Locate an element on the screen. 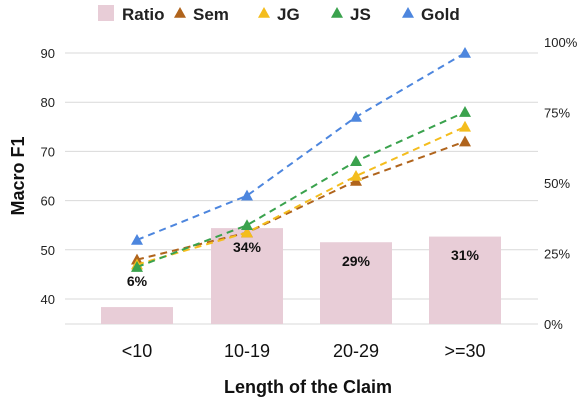 This screenshot has height=410, width=584. y-axis-ticks: 40 50 60 70 80 90 is located at coordinates (48, 176).